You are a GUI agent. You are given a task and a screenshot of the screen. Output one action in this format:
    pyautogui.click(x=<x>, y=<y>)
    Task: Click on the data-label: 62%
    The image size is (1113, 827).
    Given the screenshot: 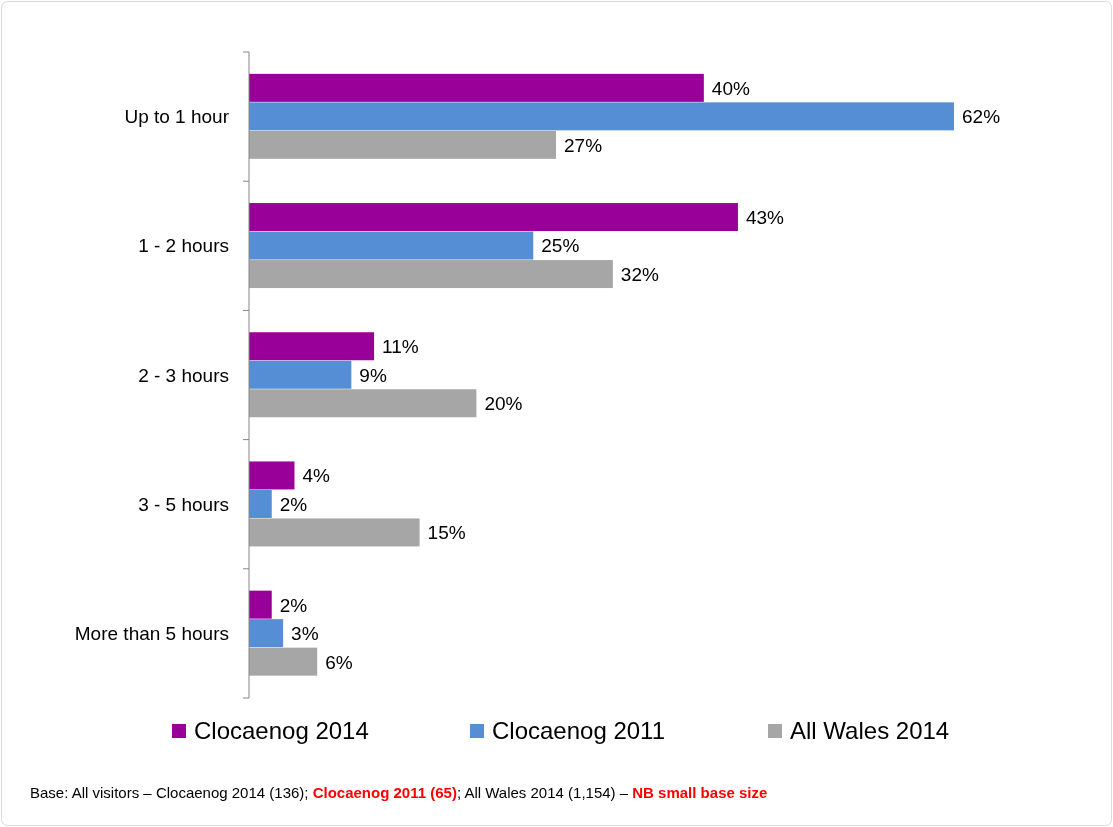 What is the action you would take?
    pyautogui.click(x=981, y=117)
    